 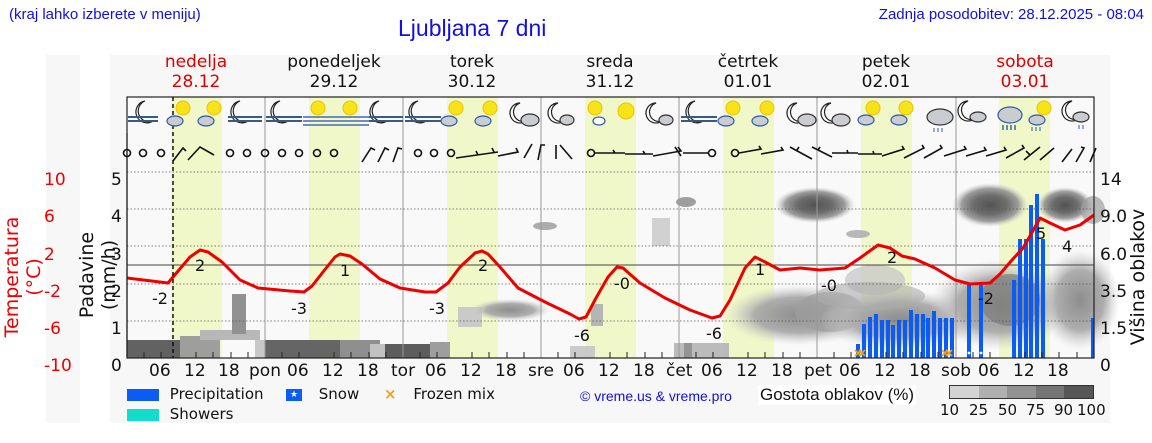 I want to click on temp-axis-title: Temperatura (°C), so click(x=23, y=277).